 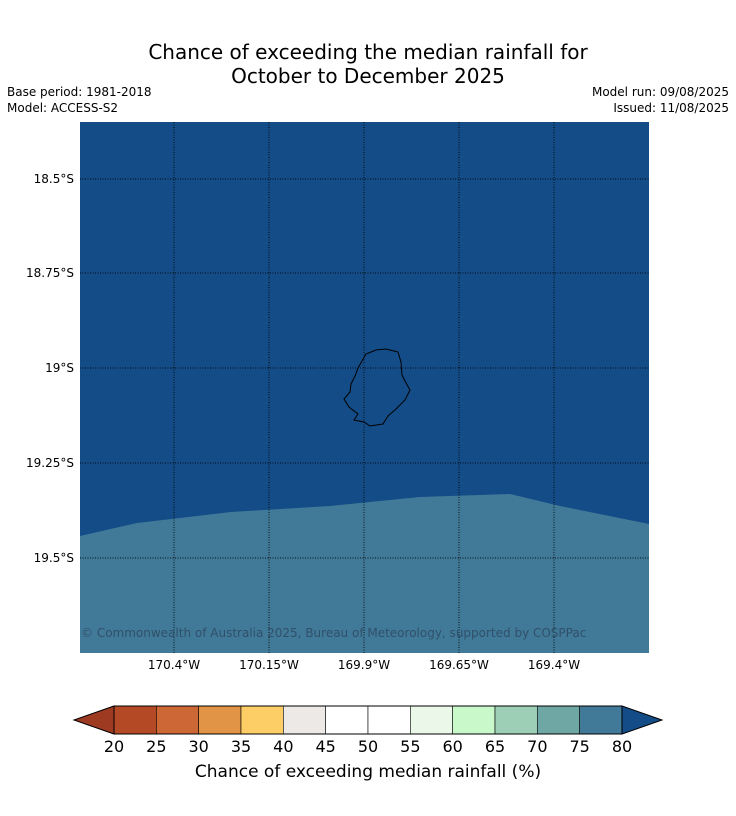 I want to click on colorbar-title: Chance of exceeding median rainfall (%), so click(x=368, y=772).